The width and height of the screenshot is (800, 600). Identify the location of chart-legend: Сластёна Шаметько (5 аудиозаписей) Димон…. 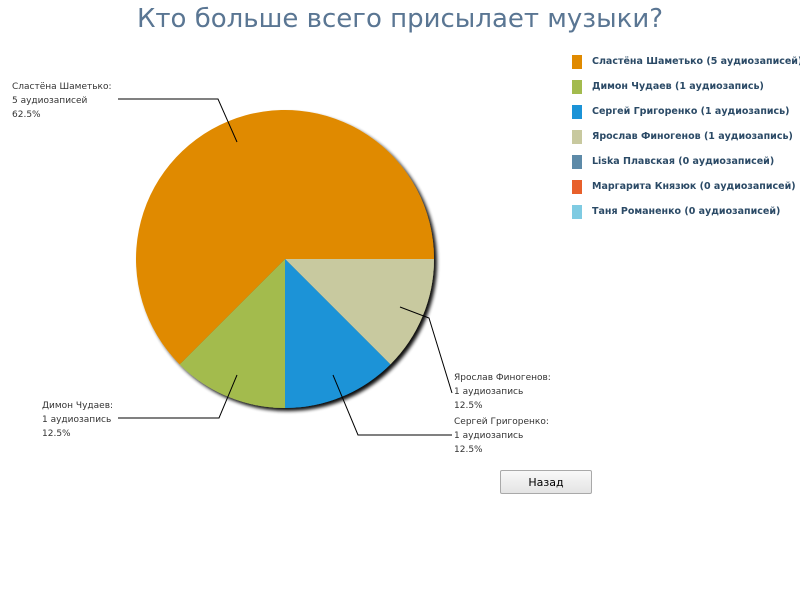
(686, 142).